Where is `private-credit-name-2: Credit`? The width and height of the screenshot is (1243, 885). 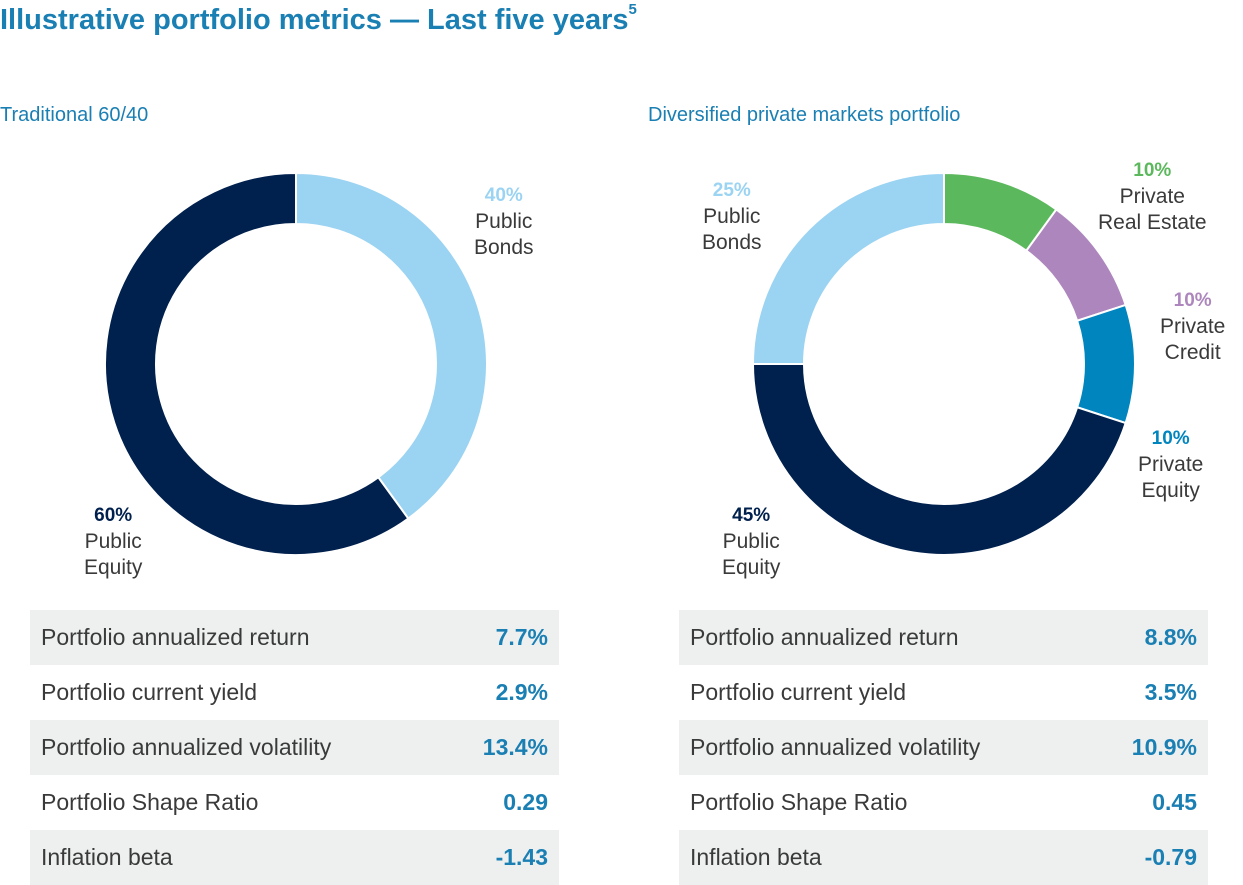 private-credit-name-2: Credit is located at coordinates (1192, 352).